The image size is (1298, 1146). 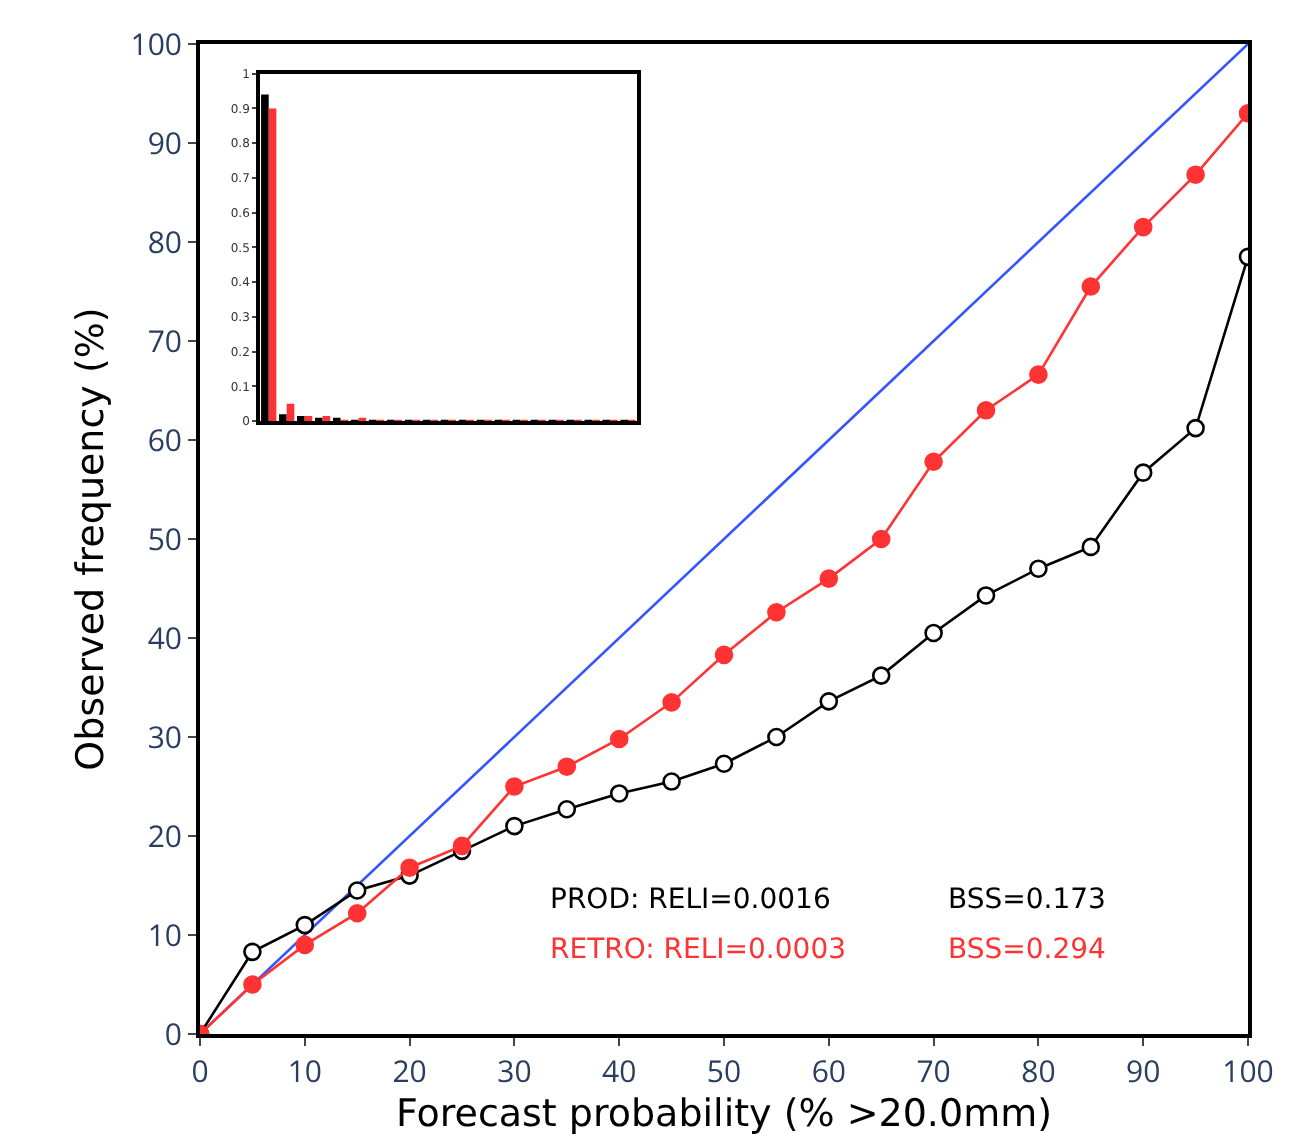 I want to click on x-tick-label: 70, so click(x=933, y=1072).